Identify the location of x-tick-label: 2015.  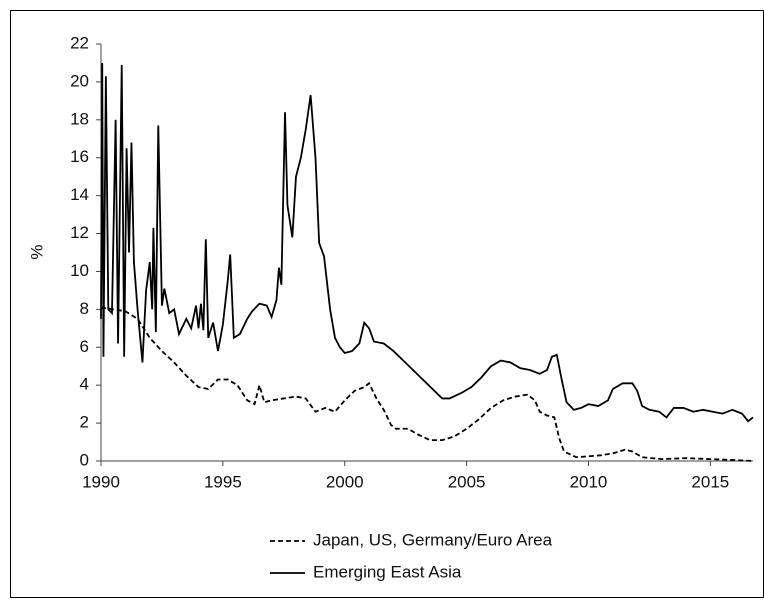
(710, 481).